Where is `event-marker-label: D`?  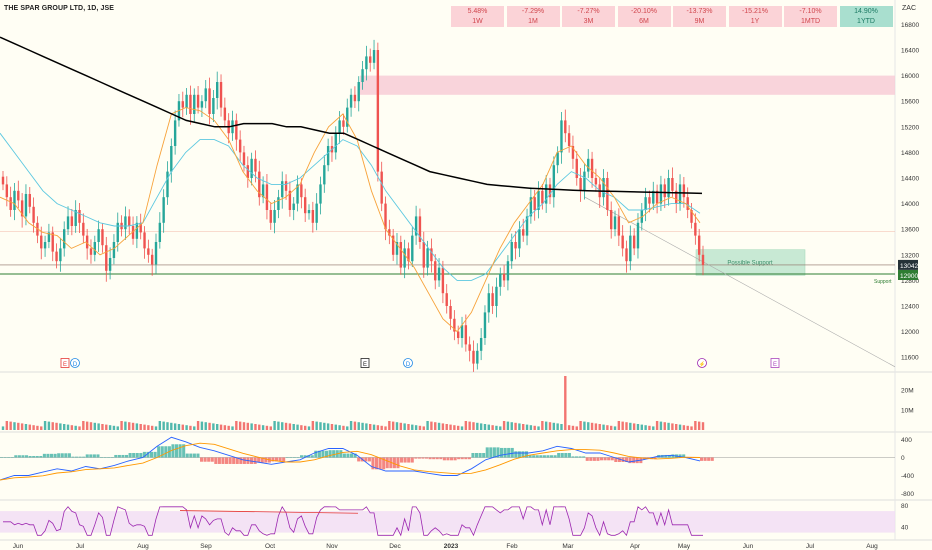 event-marker-label: D is located at coordinates (408, 365).